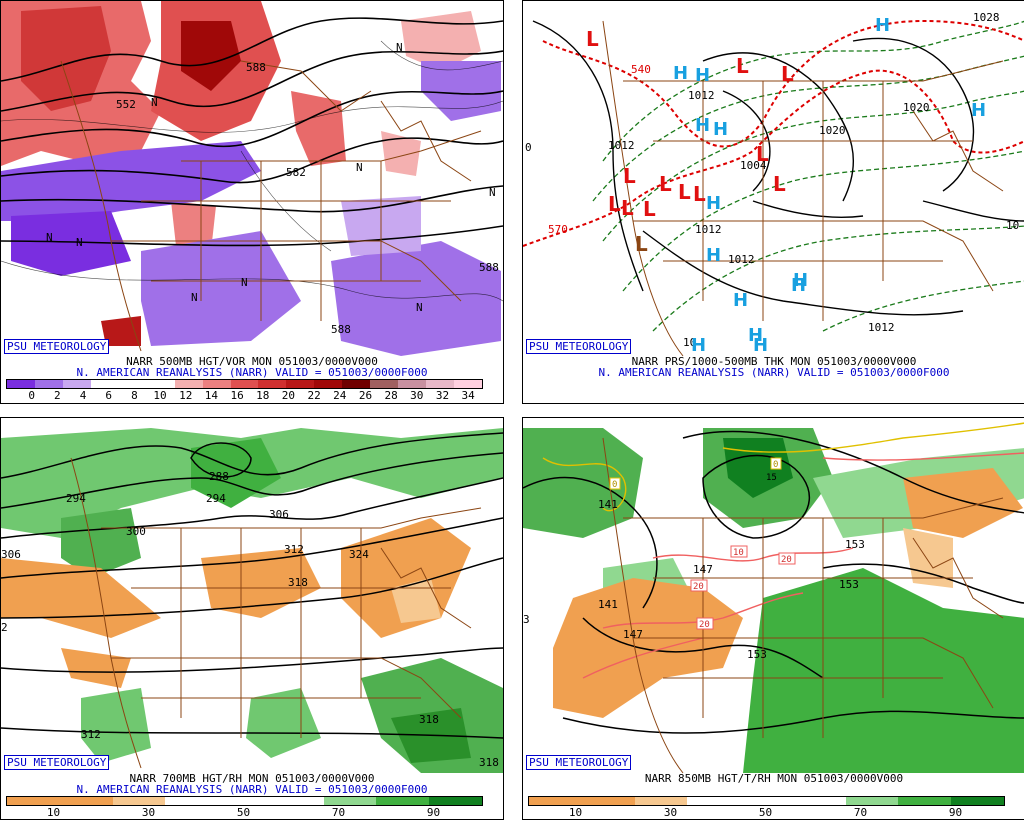  Describe the element at coordinates (314, 395) in the screenshot. I see `colorbar-tick-label: 22` at that location.